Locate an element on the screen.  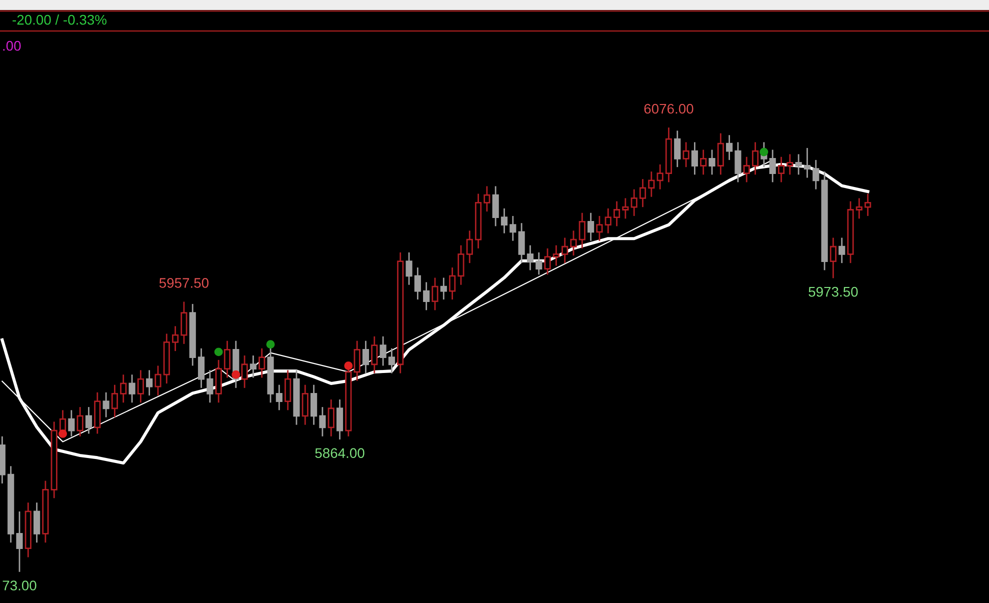
annotation: 5973.50 is located at coordinates (833, 291).